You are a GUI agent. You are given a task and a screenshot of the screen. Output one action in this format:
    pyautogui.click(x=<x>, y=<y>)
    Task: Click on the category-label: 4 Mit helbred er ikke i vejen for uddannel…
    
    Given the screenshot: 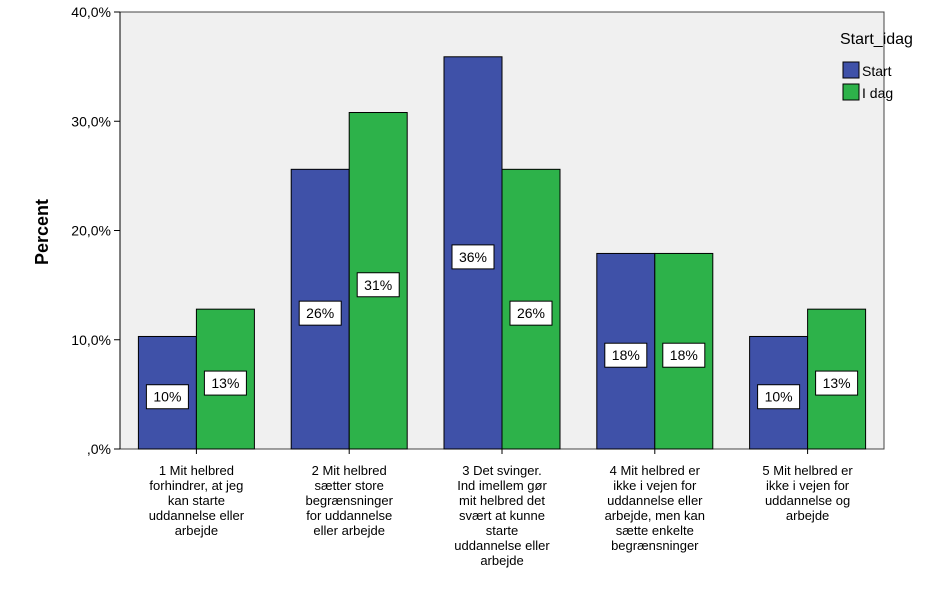 What is the action you would take?
    pyautogui.click(x=655, y=508)
    